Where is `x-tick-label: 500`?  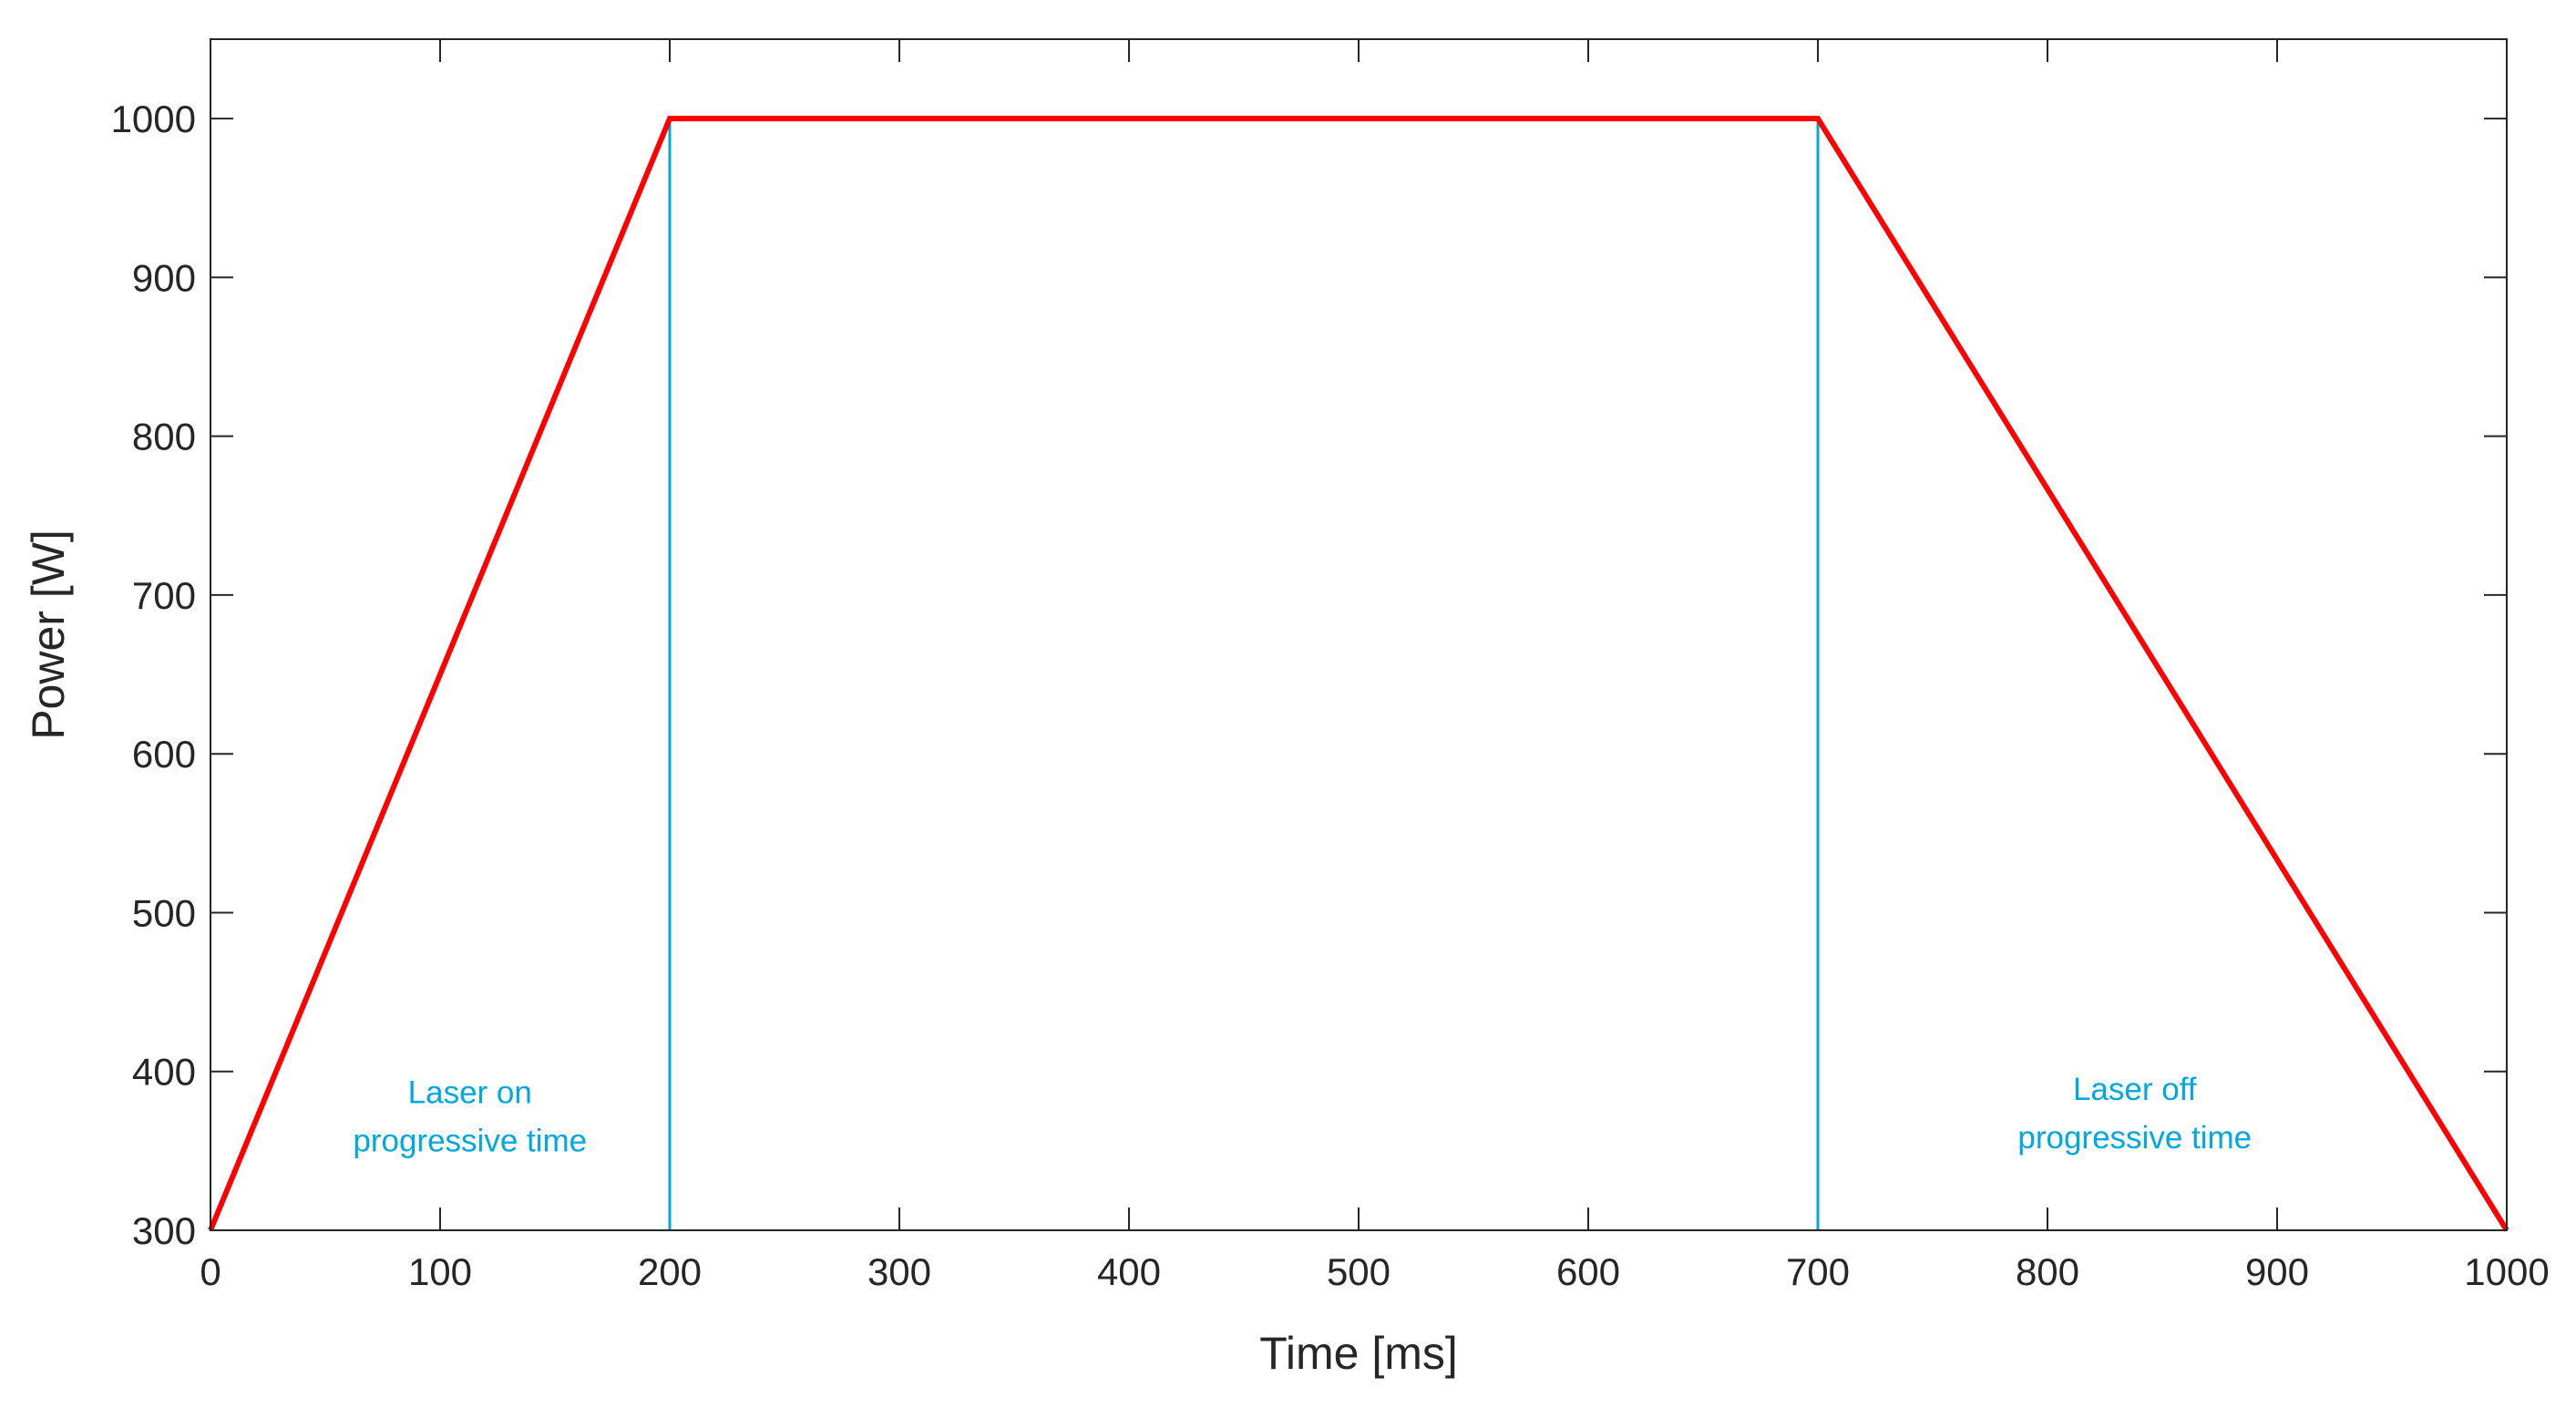
x-tick-label: 500 is located at coordinates (1359, 1272).